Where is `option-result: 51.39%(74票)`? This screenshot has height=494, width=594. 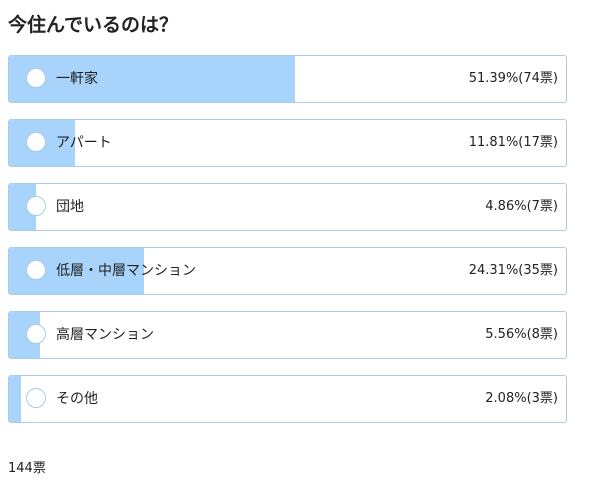
option-result: 51.39%(74票) is located at coordinates (513, 78).